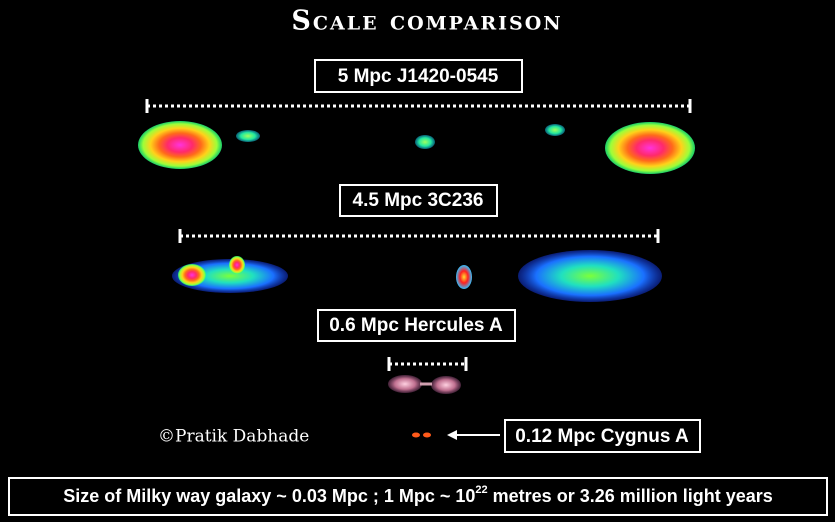 The height and width of the screenshot is (522, 835). What do you see at coordinates (452, 435) in the screenshot?
I see `arrow-head` at bounding box center [452, 435].